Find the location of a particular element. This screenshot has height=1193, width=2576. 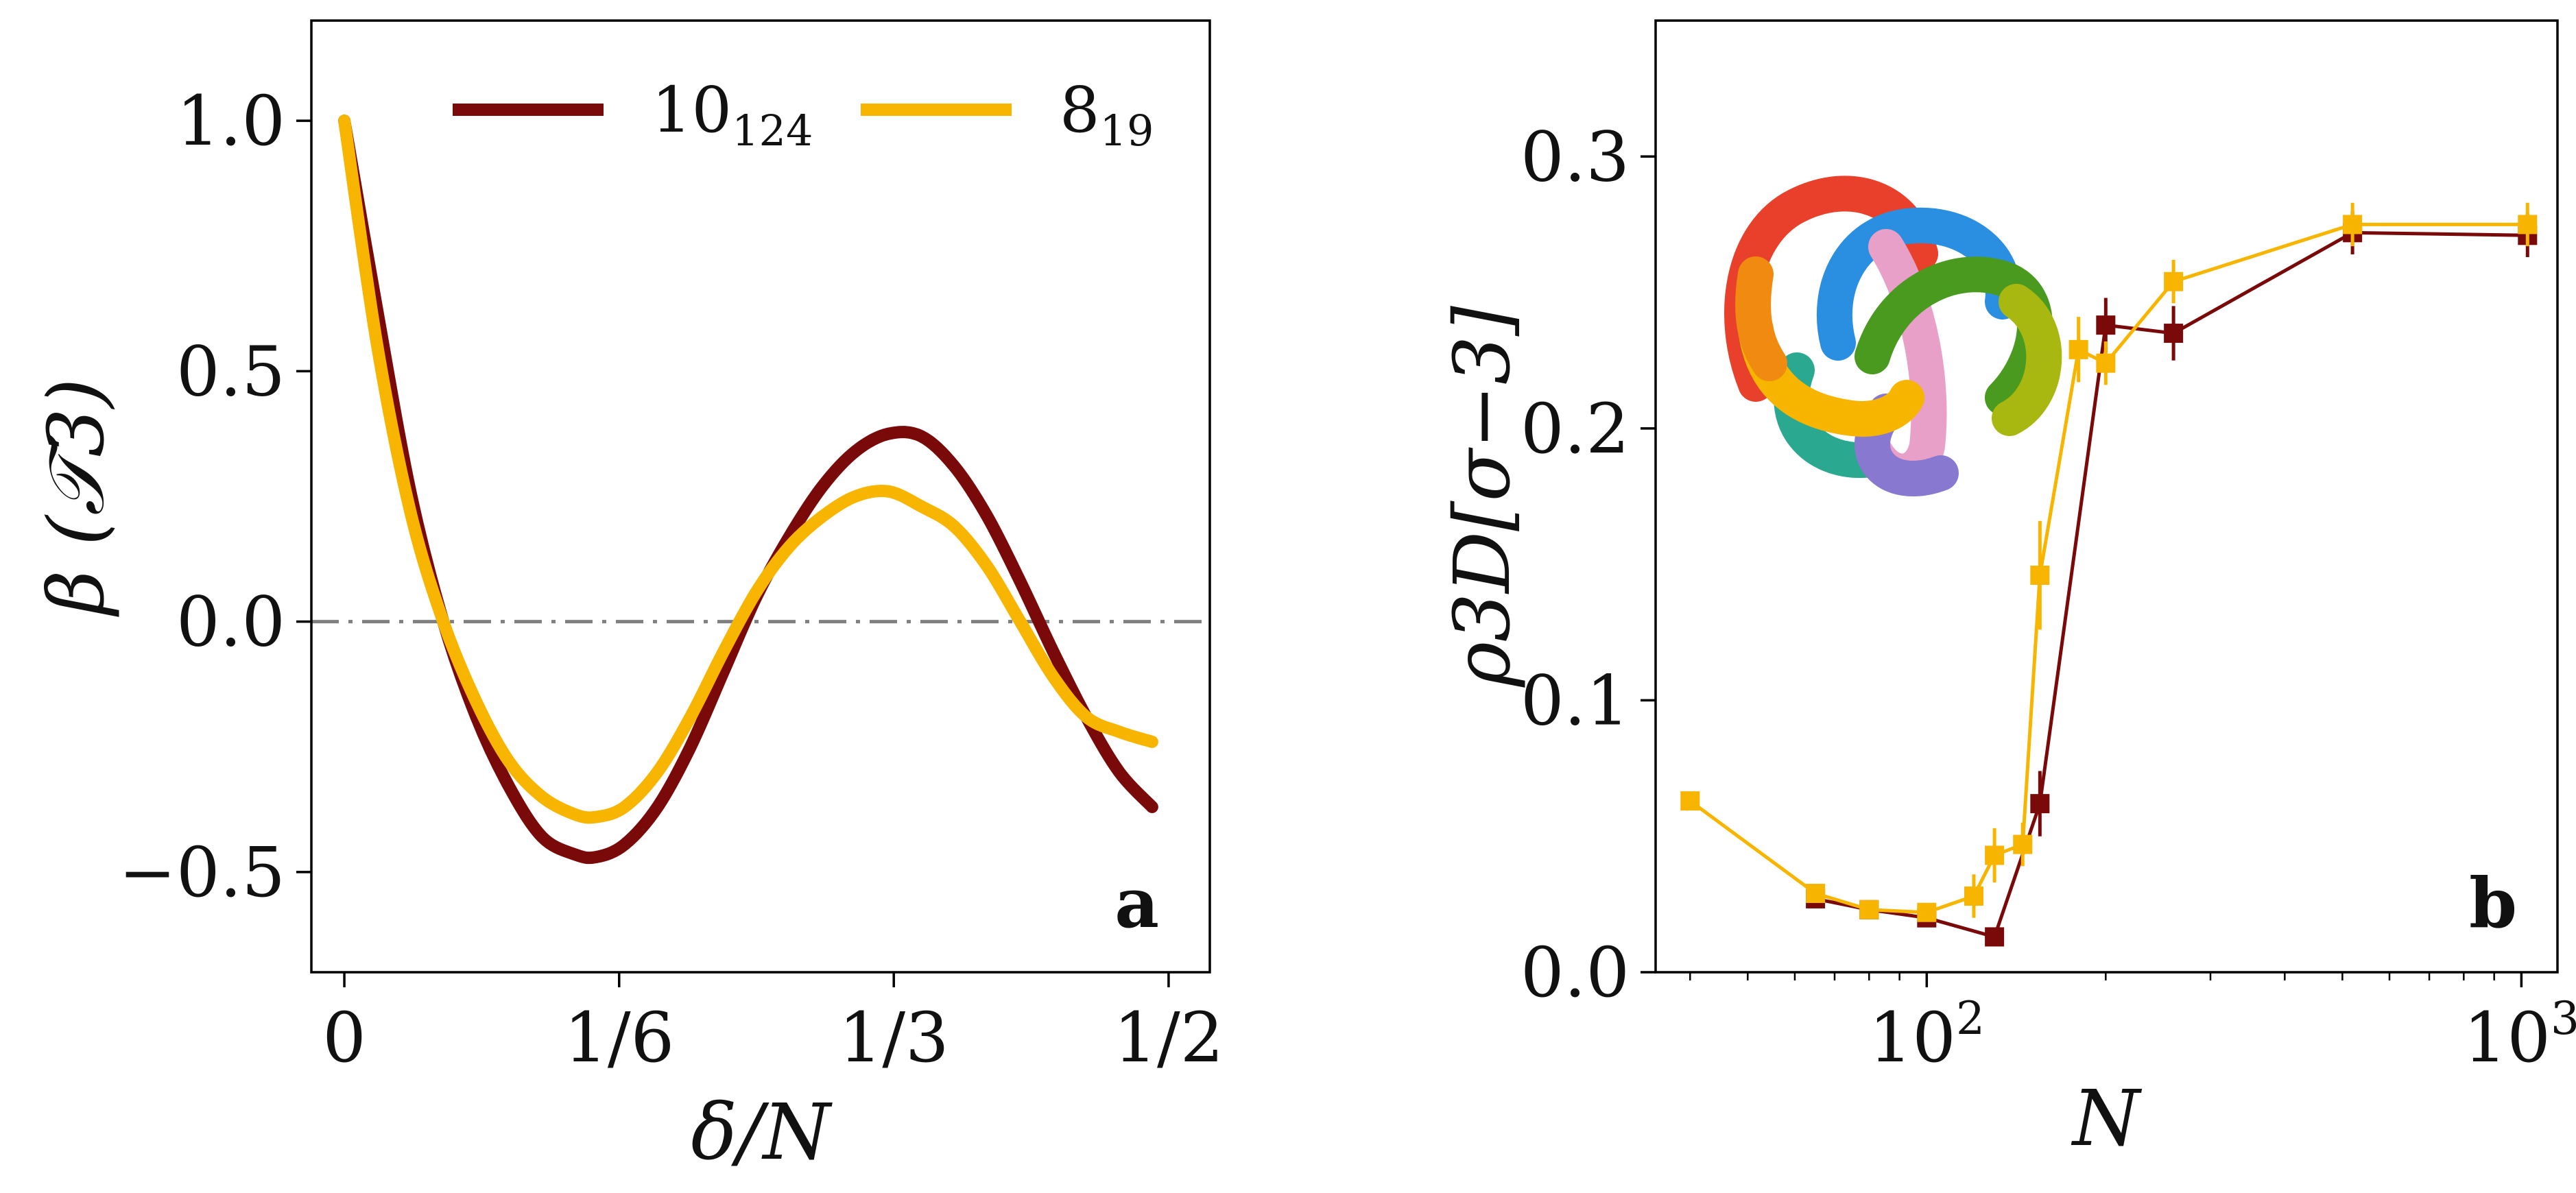

y-tick-label-0.2: 0.2 is located at coordinates (1575, 429).